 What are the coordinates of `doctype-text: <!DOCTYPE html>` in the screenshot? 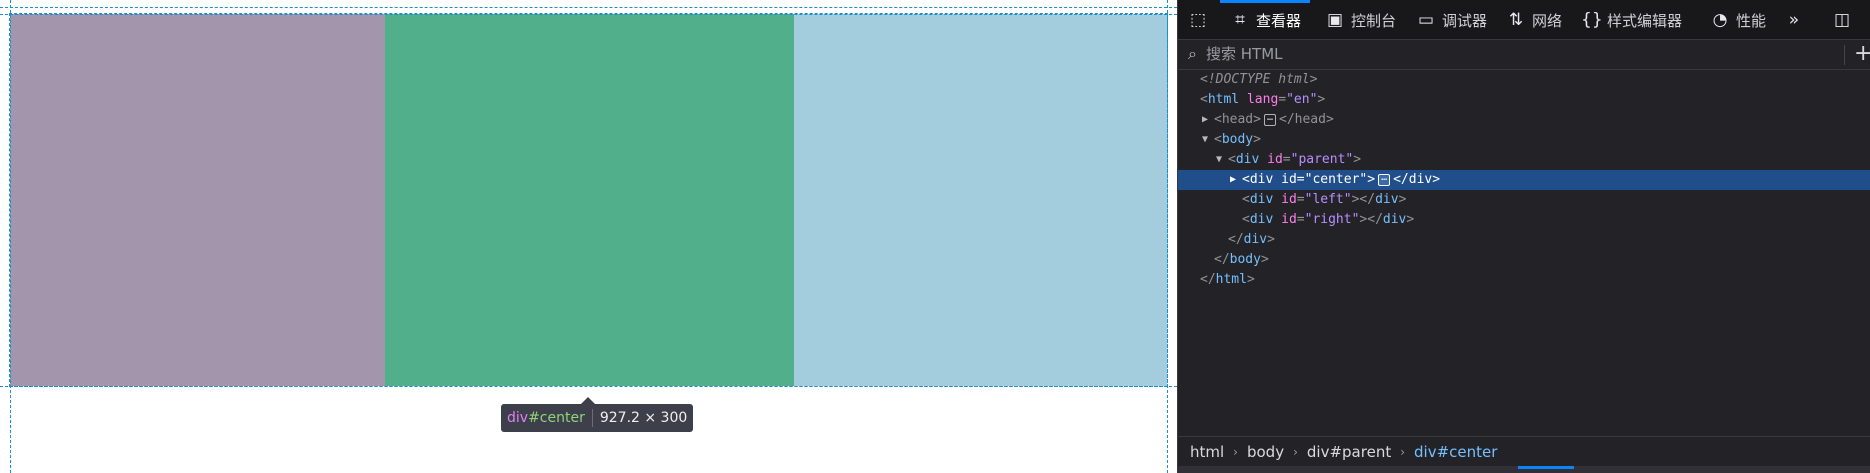 It's located at (1259, 79).